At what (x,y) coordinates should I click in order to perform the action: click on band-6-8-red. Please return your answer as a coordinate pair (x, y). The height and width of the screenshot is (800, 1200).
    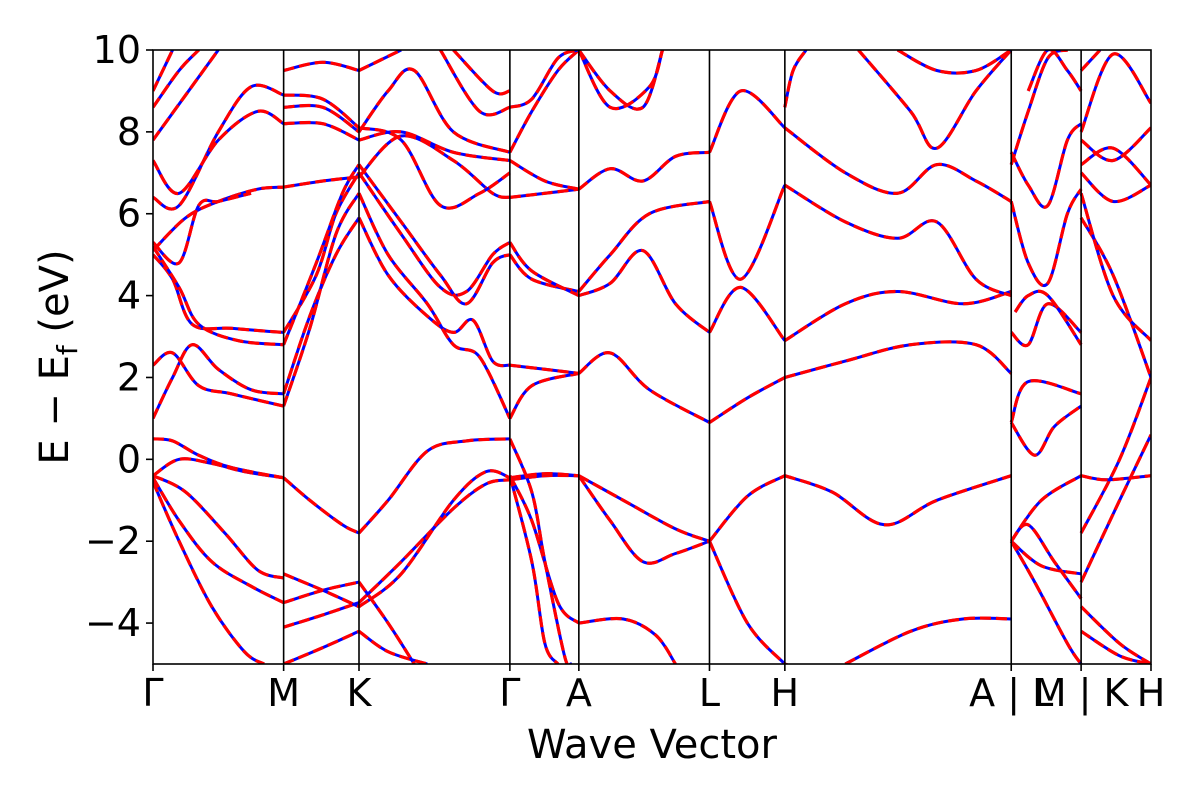
    Looking at the image, I should click on (954, 62).